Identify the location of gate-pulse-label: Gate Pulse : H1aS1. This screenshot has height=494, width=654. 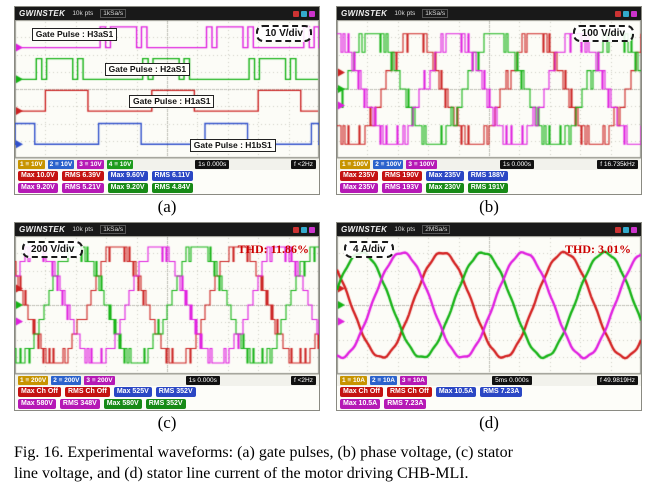
(172, 102).